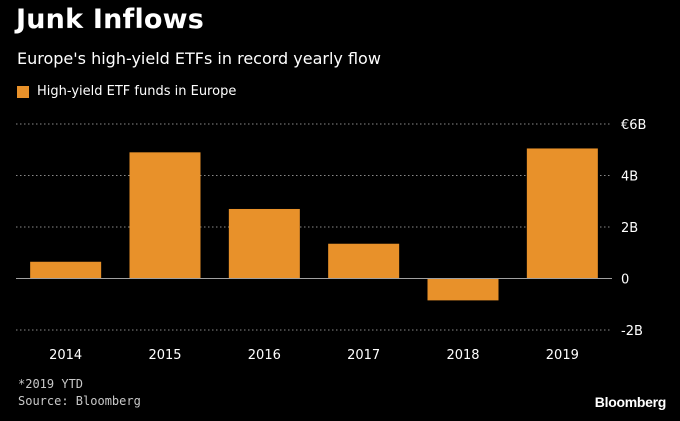 This screenshot has width=680, height=421. Describe the element at coordinates (23, 91) in the screenshot. I see `legend-swatch` at that location.